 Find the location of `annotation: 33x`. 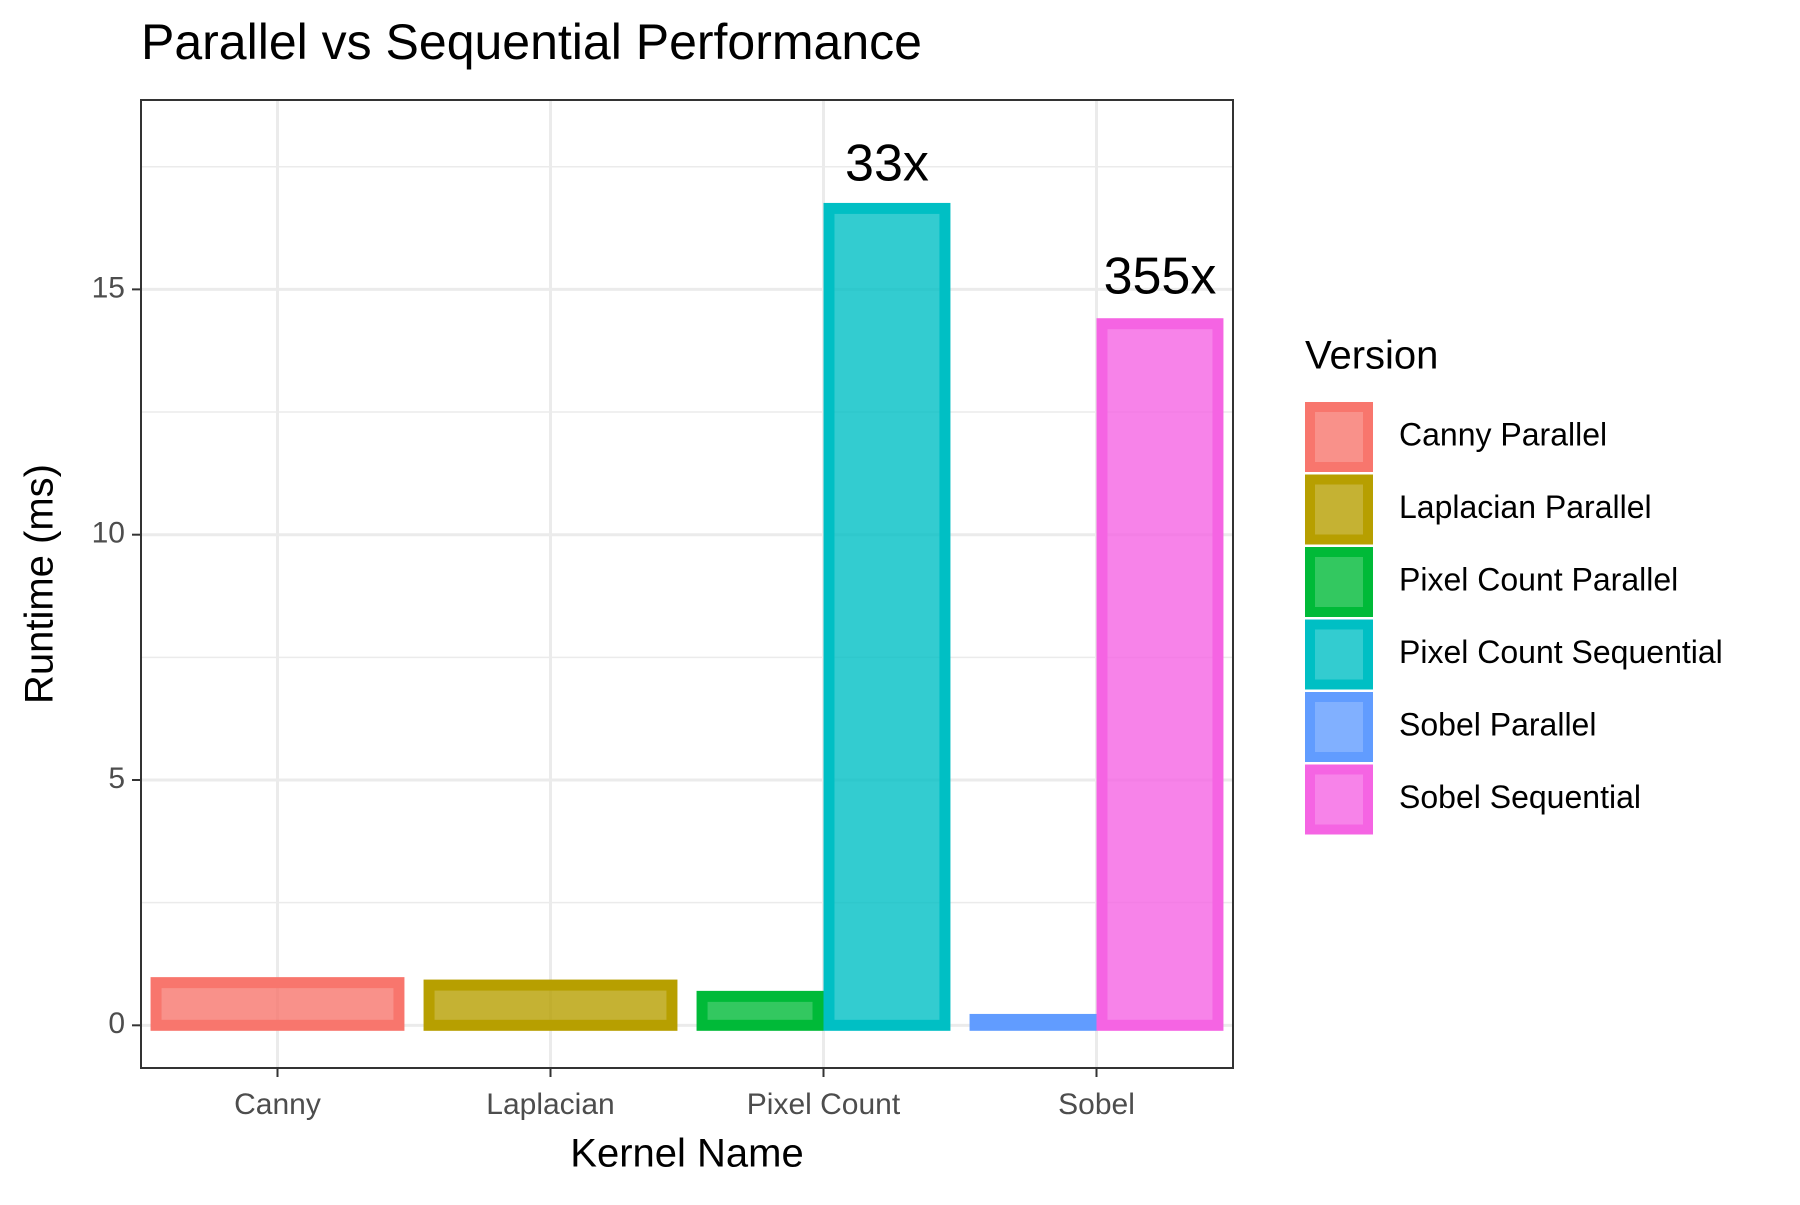

annotation: 33x is located at coordinates (887, 163).